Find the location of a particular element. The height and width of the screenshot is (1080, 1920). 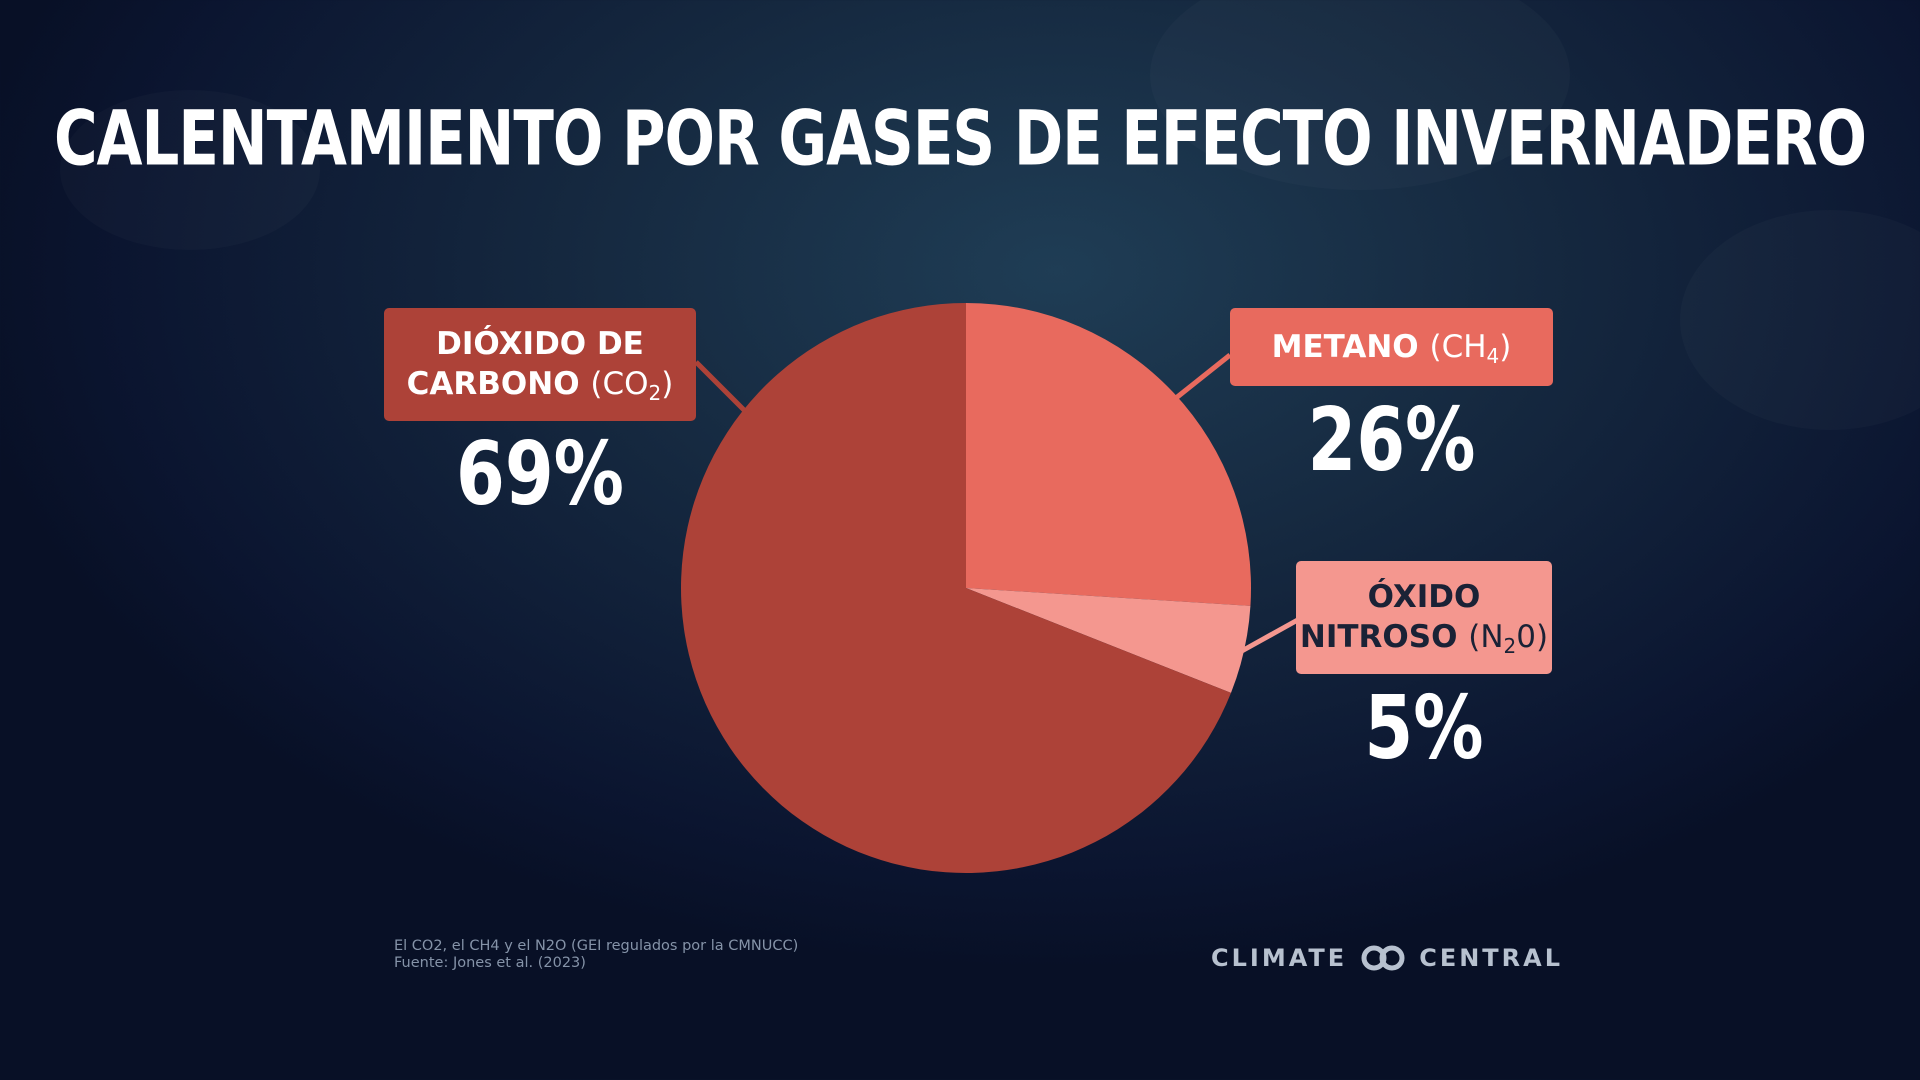

label-n2o-line1: ÓXIDO is located at coordinates (1424, 597).